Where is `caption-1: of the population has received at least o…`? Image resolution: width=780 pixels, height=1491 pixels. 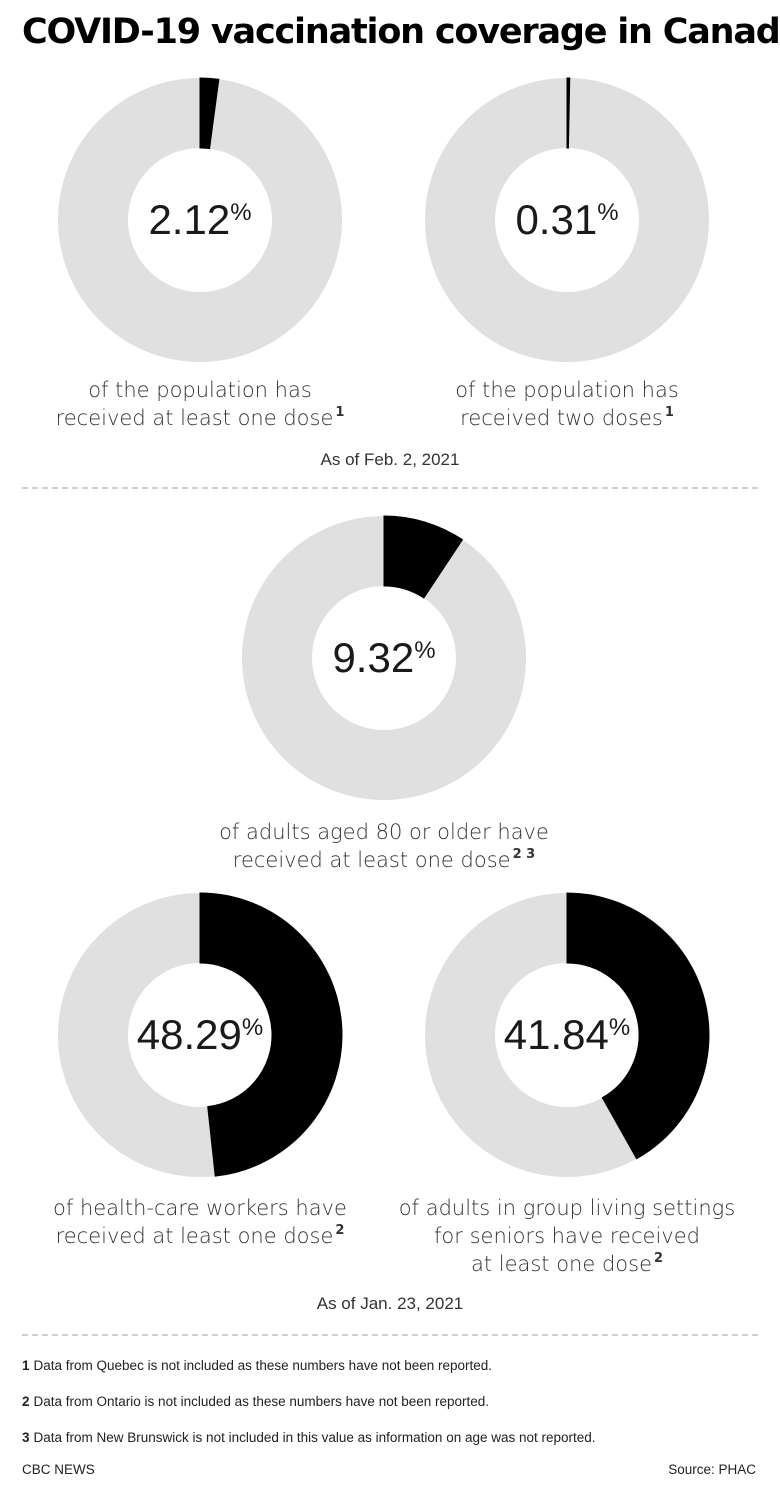 caption-1: of the population has received at least o… is located at coordinates (200, 404).